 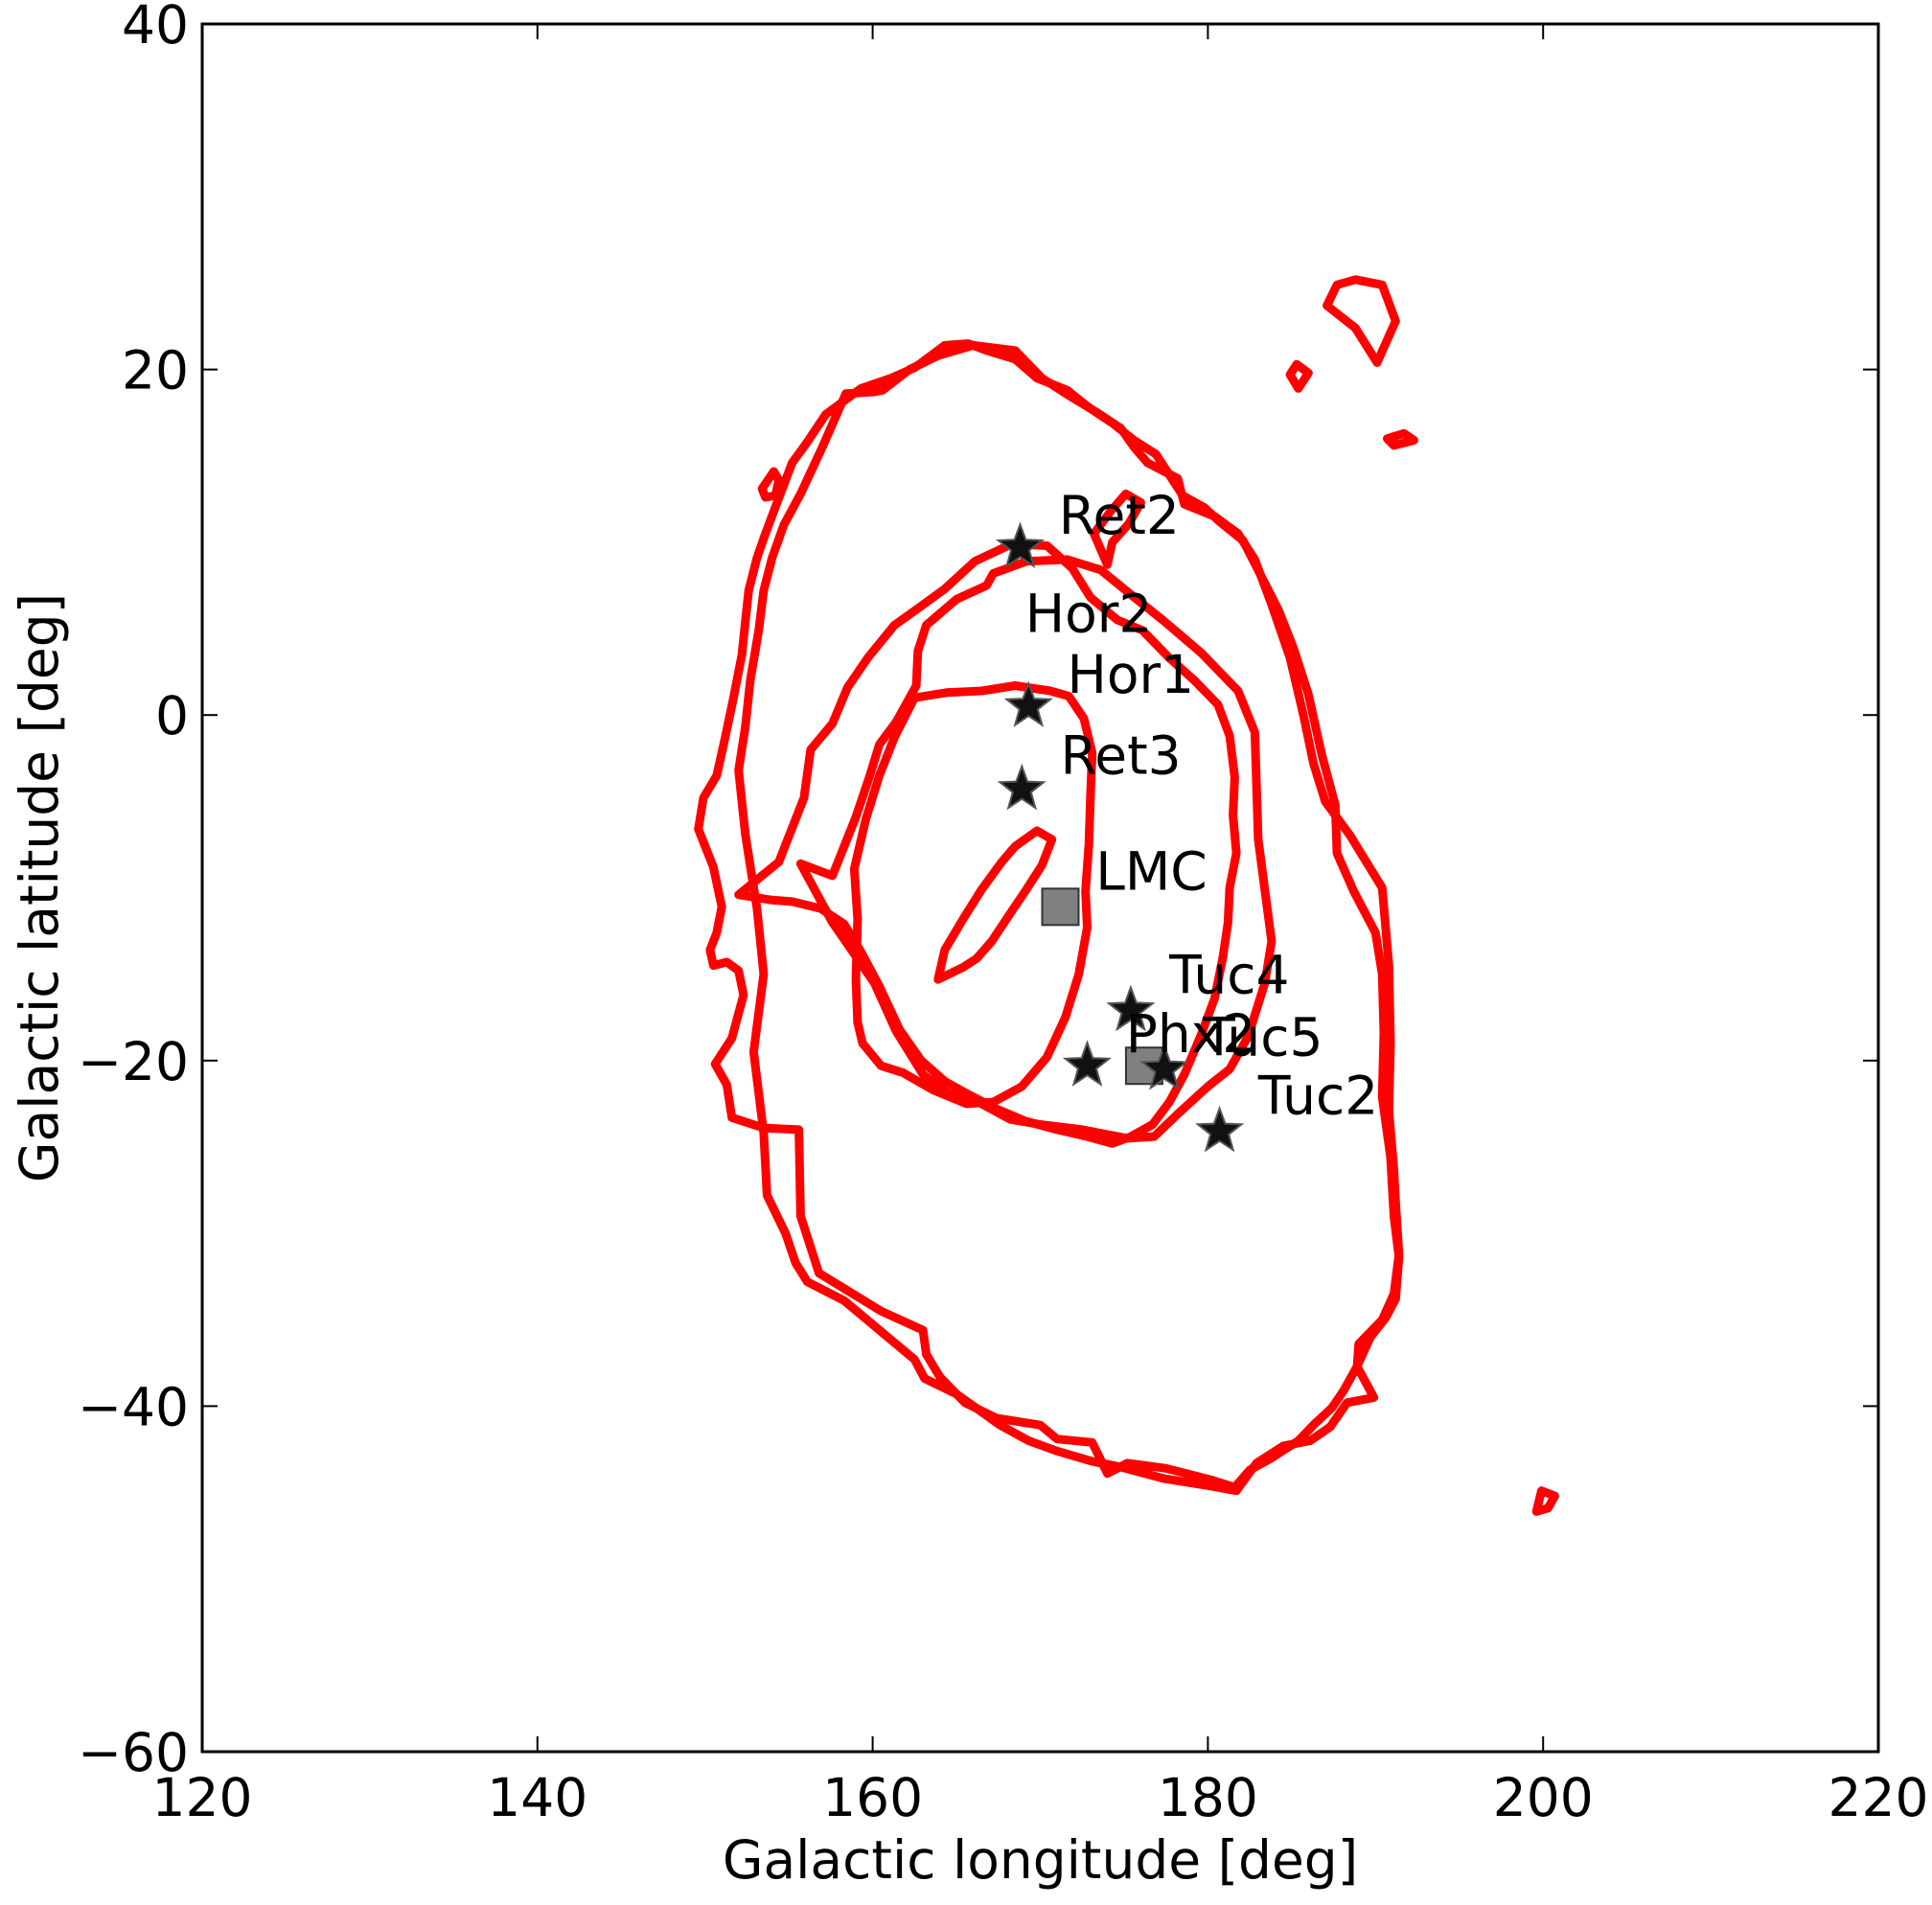 I want to click on label-phx2: Phx2, so click(x=1191, y=1034).